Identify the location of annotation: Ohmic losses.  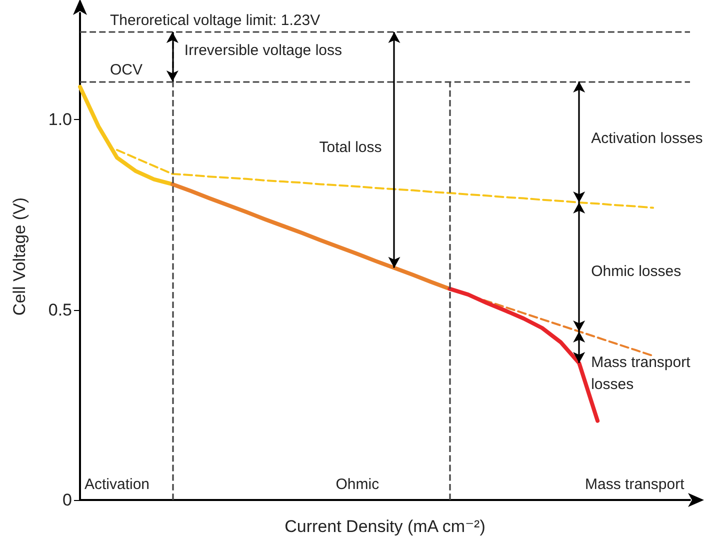
(636, 272).